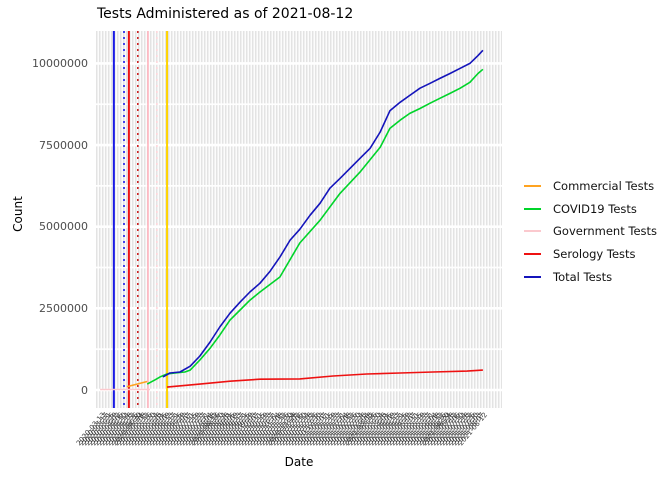 The image size is (672, 480). Describe the element at coordinates (299, 462) in the screenshot. I see `x-axis-title: Date` at that location.